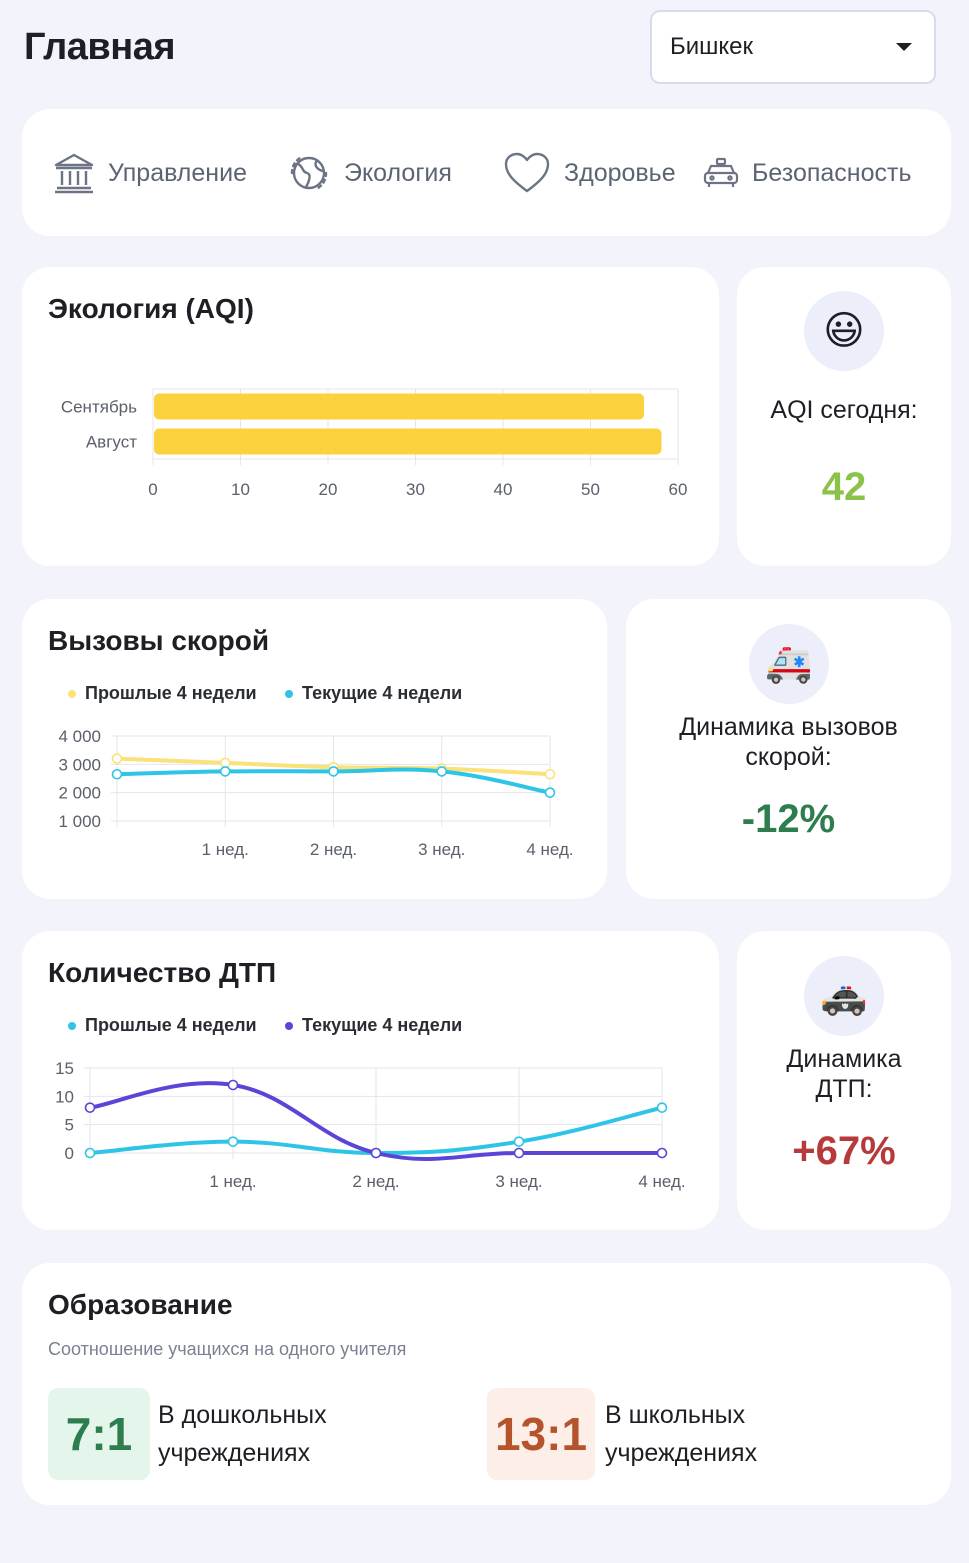  I want to click on nav-item-security: Безопасность, so click(806, 173).